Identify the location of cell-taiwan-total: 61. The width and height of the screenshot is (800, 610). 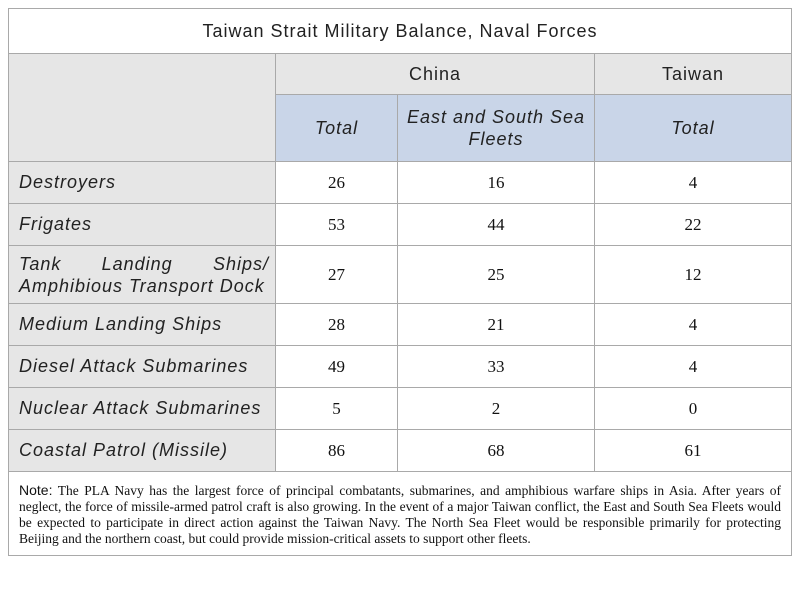
(693, 450).